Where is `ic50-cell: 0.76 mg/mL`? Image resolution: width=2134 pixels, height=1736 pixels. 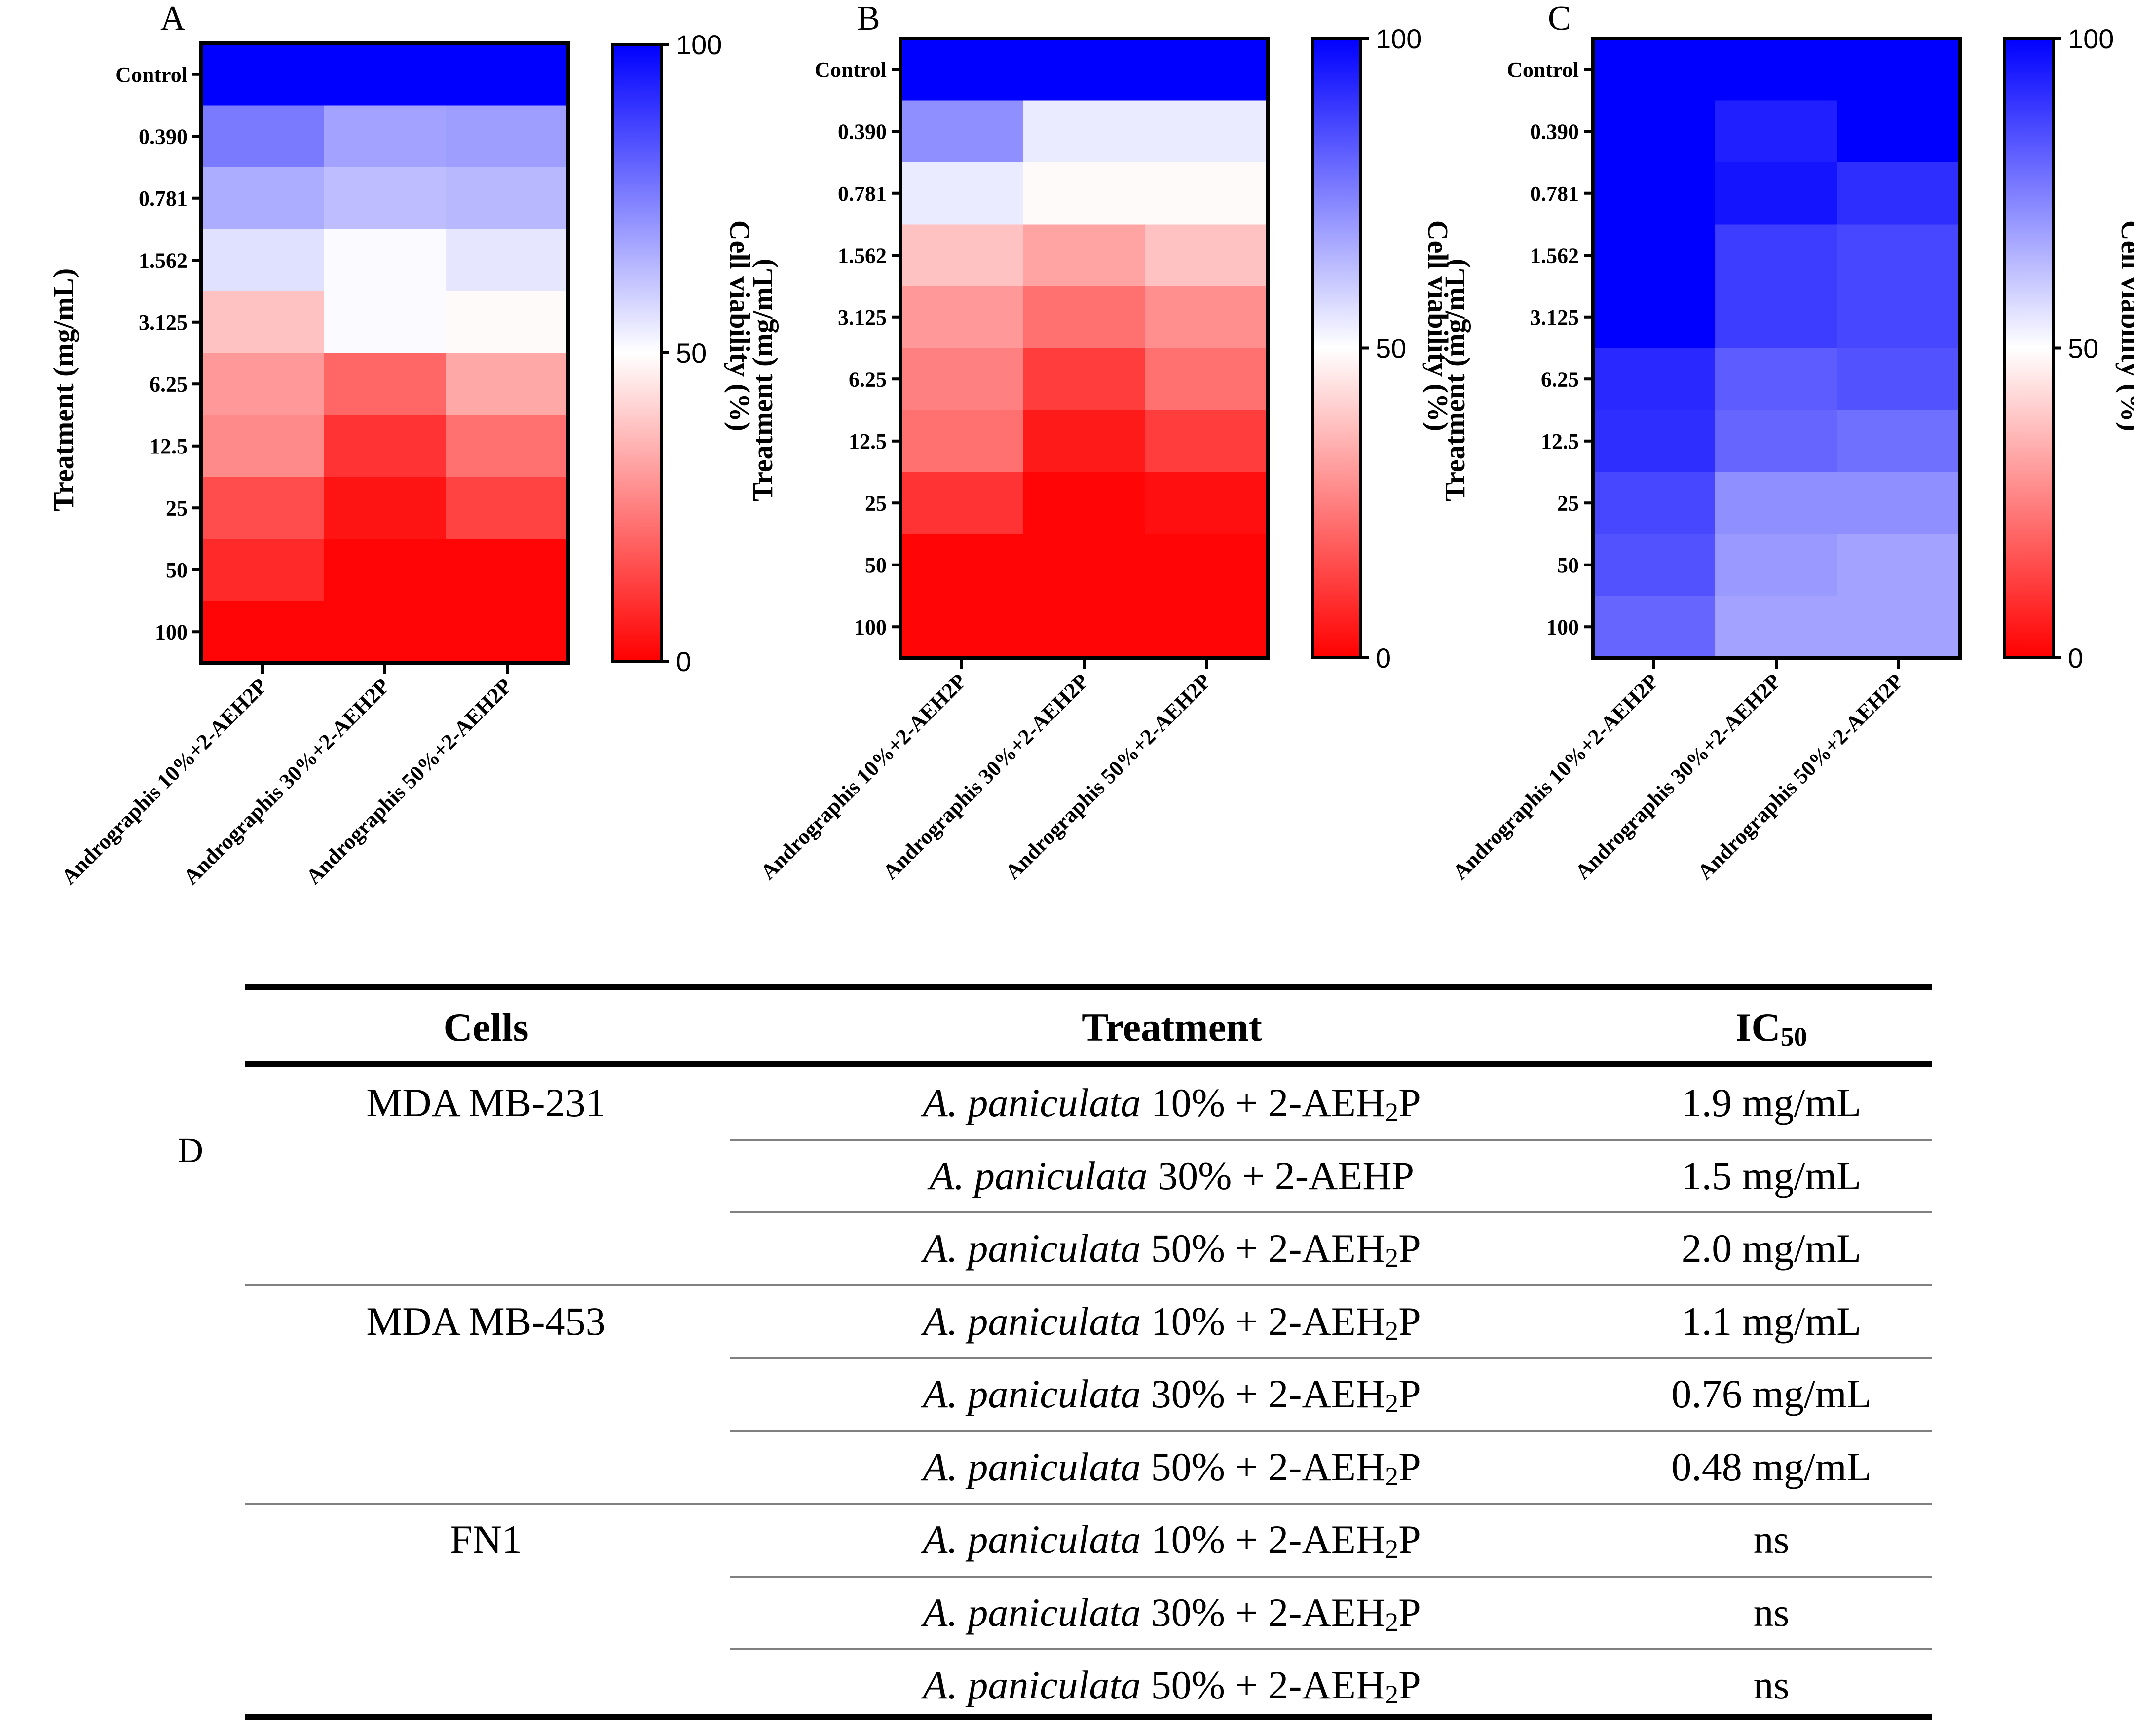 ic50-cell: 0.76 mg/mL is located at coordinates (1771, 1394).